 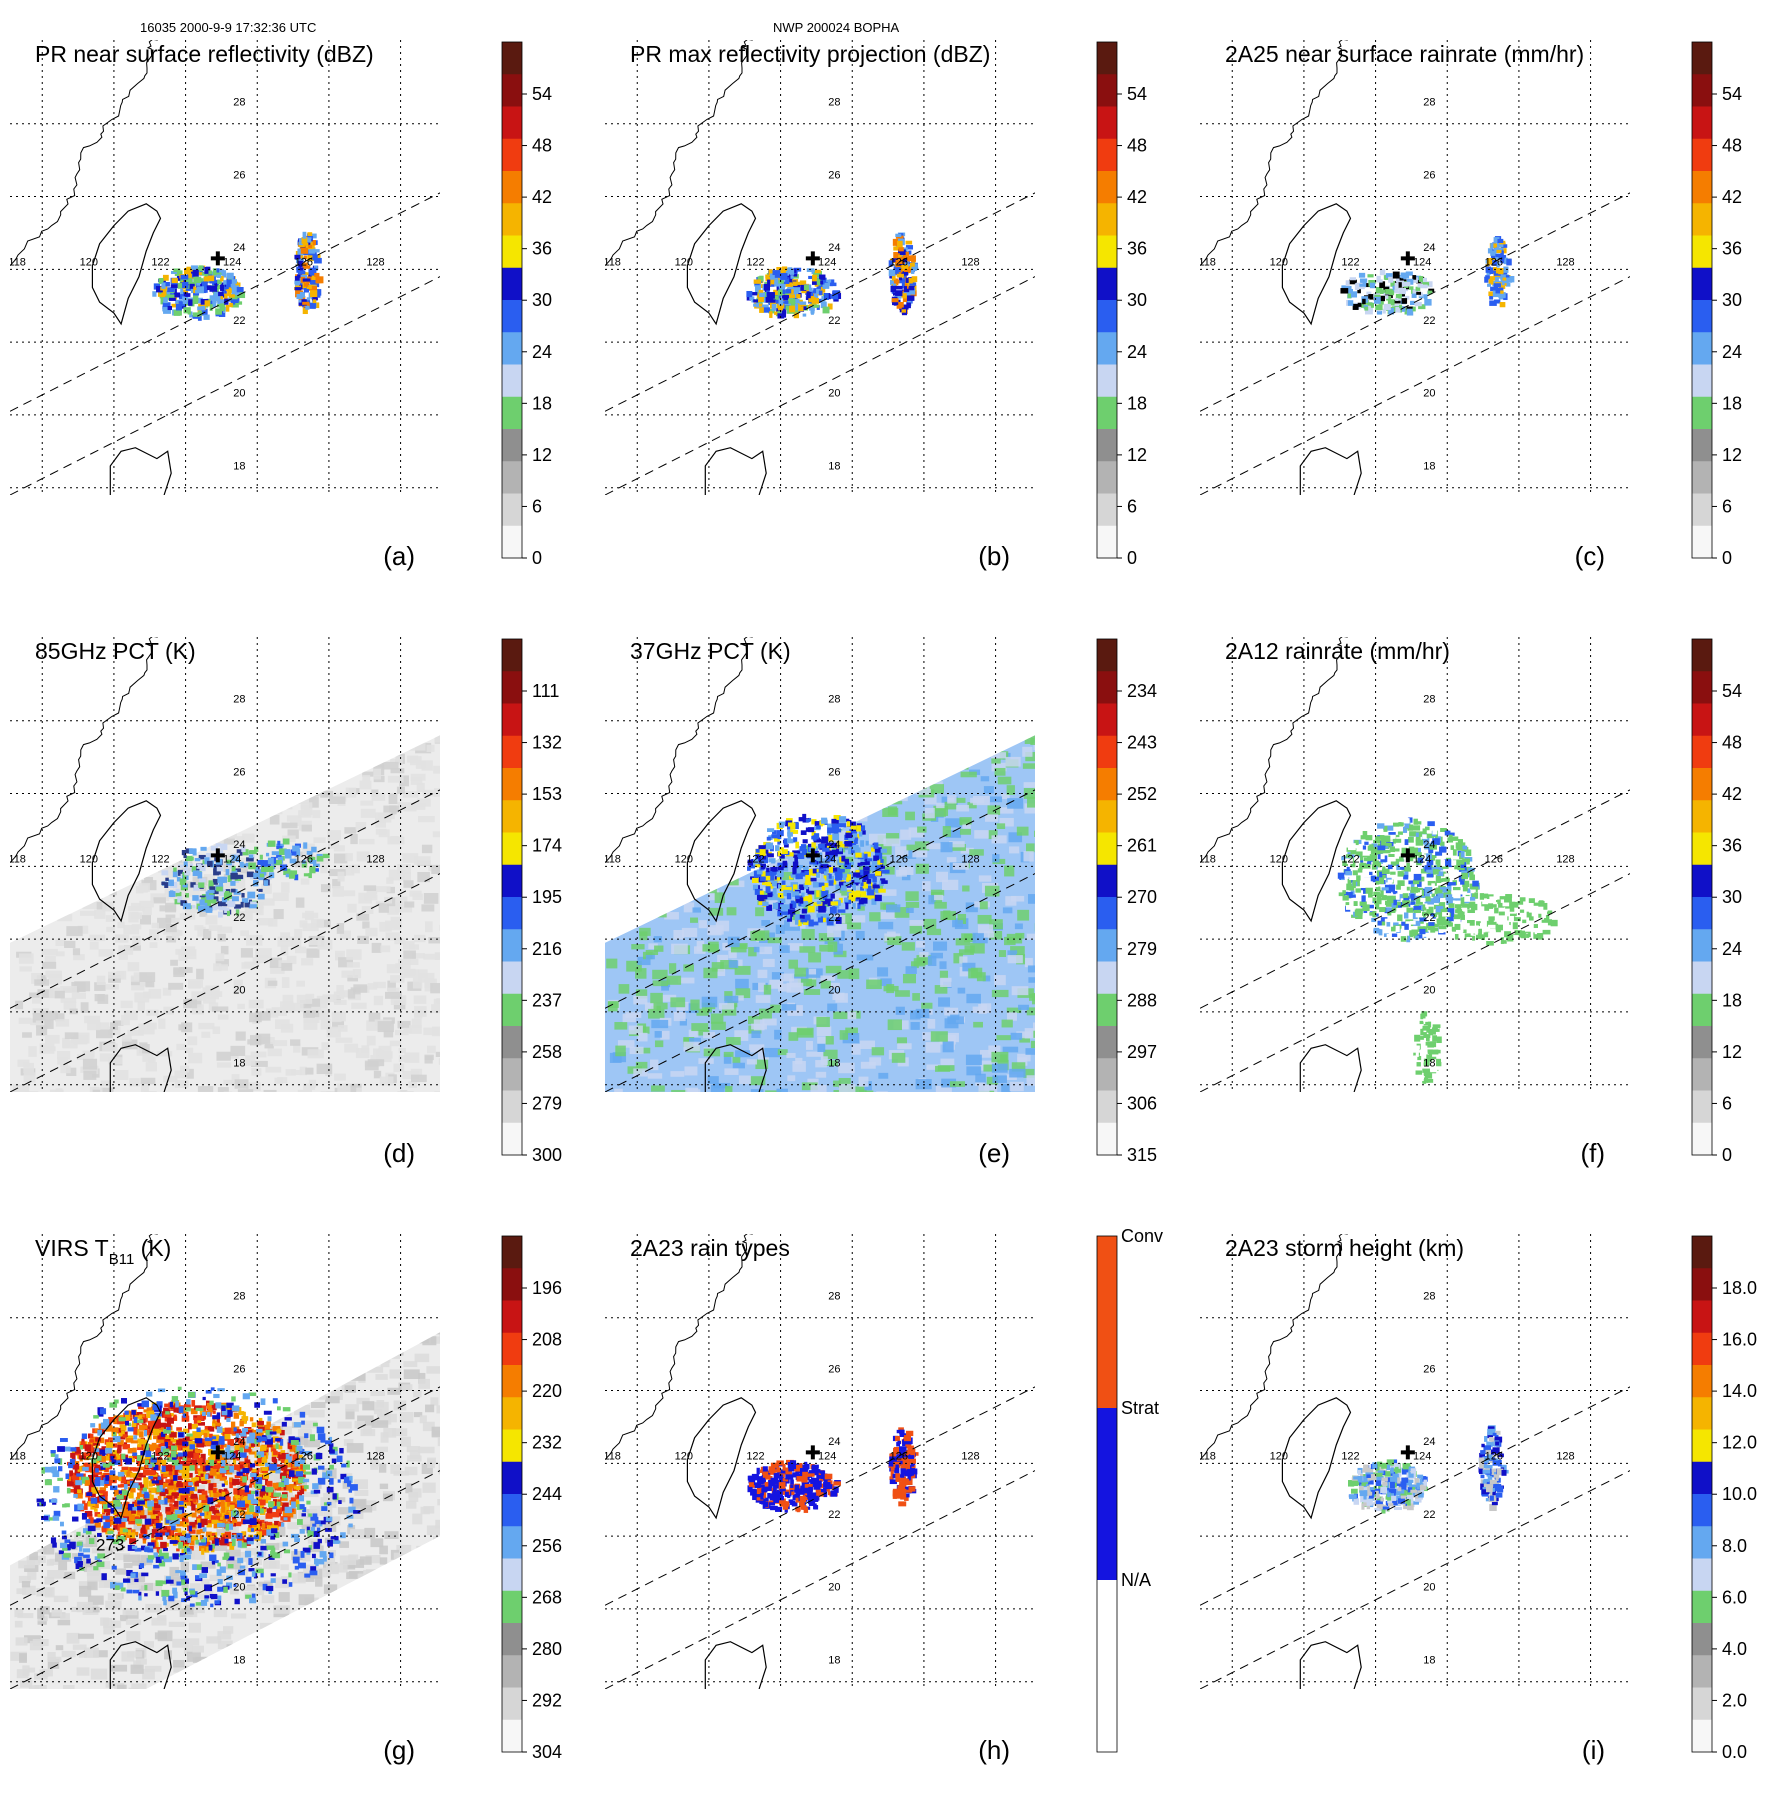 What do you see at coordinates (810, 54) in the screenshot?
I see `panel-title-b: PR max reflectivity projection (dBZ)` at bounding box center [810, 54].